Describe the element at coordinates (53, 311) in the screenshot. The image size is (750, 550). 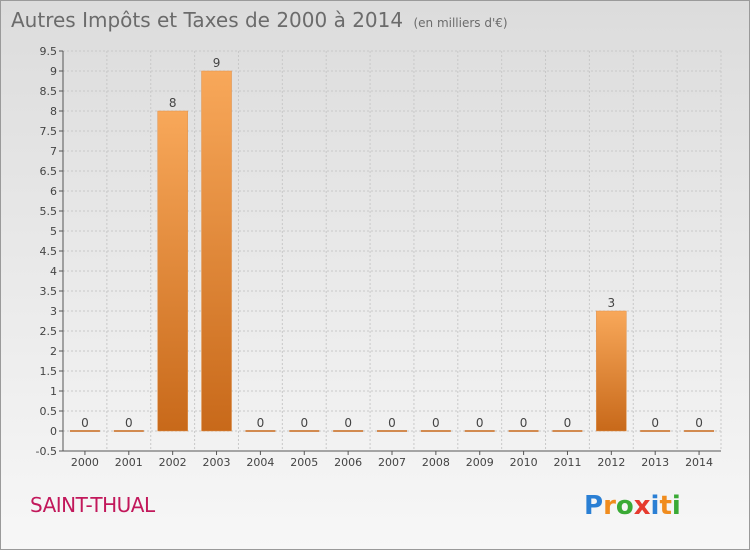
I see `y-tick-label: 3` at that location.